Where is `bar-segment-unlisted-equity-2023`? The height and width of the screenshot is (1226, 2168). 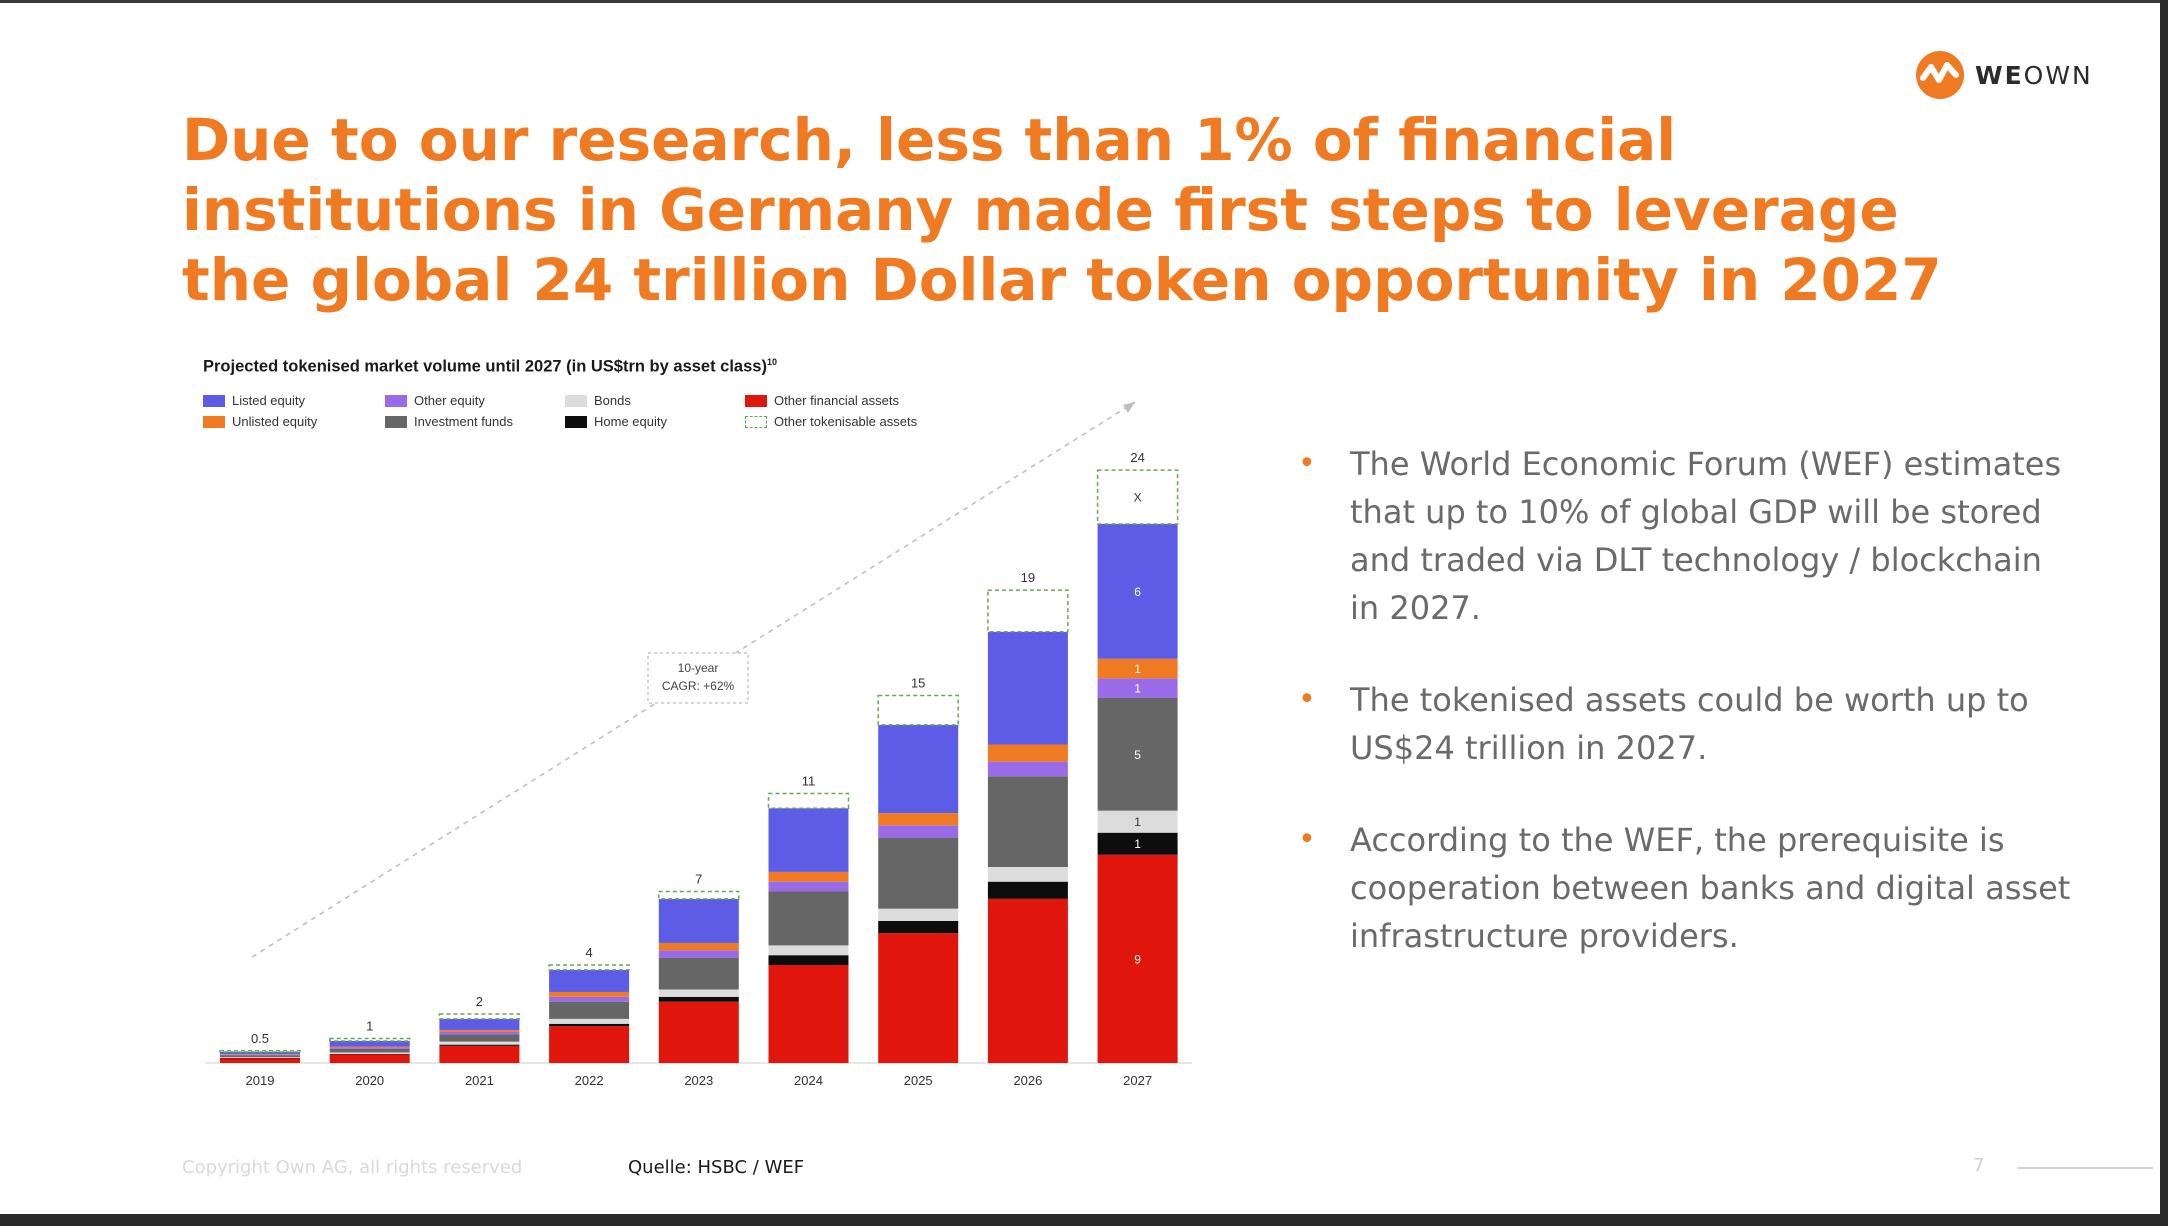 bar-segment-unlisted-equity-2023 is located at coordinates (698, 946).